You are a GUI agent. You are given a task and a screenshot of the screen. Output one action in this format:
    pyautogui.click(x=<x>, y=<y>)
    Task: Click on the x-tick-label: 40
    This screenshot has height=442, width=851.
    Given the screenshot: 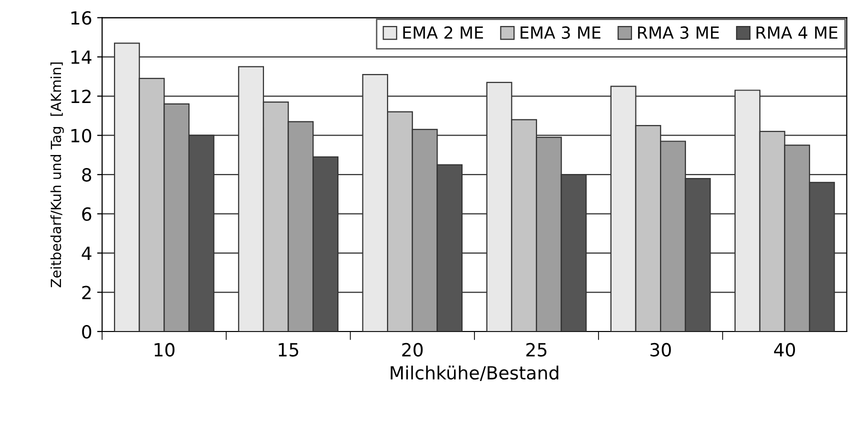 What is the action you would take?
    pyautogui.click(x=784, y=349)
    